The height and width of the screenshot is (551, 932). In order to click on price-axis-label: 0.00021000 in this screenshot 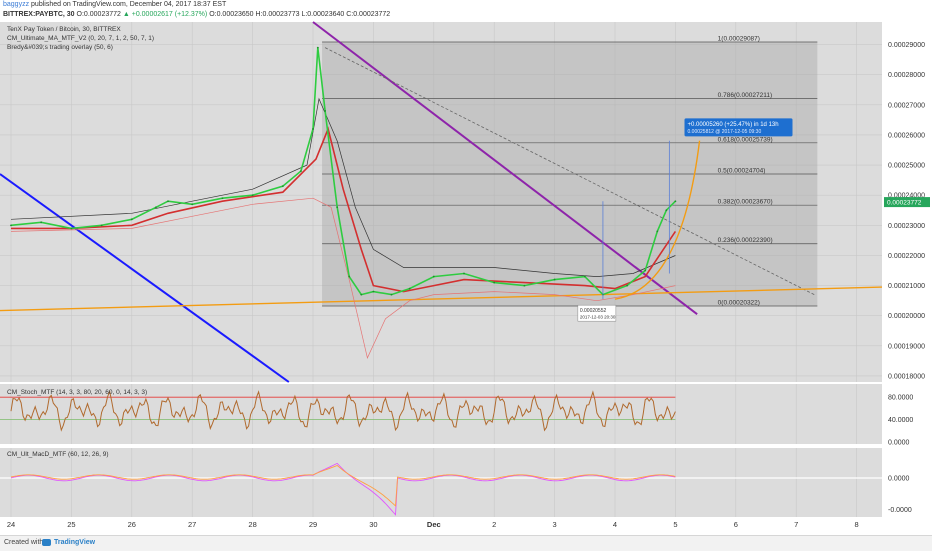, I will do `click(906, 286)`.